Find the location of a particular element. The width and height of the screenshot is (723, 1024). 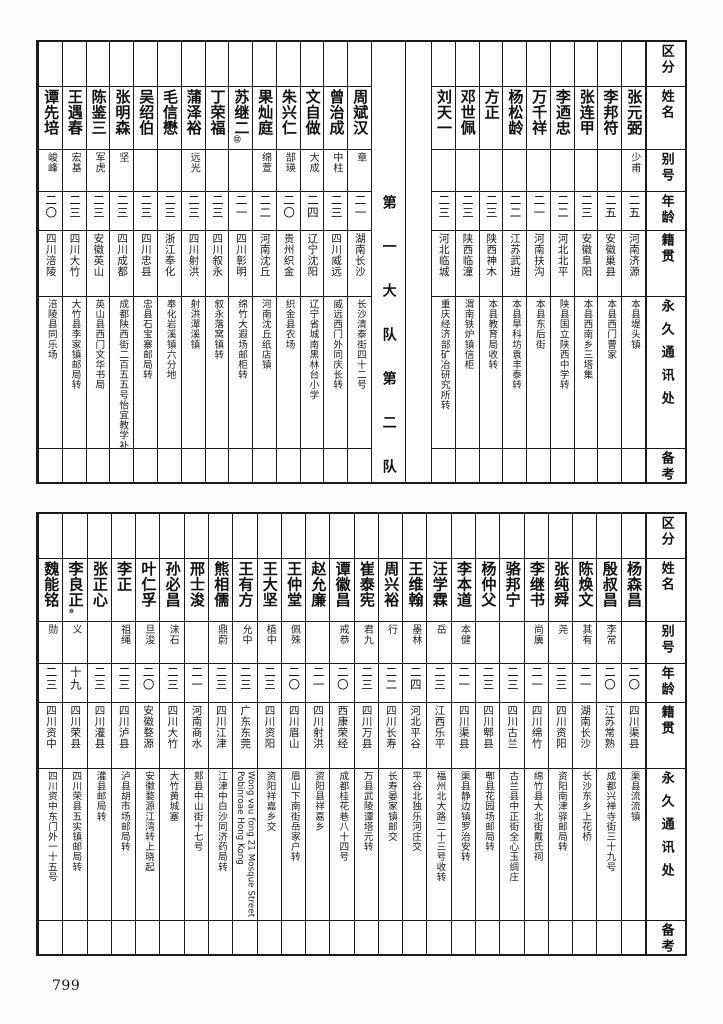

person-native-place: 河北平谷 is located at coordinates (415, 727).